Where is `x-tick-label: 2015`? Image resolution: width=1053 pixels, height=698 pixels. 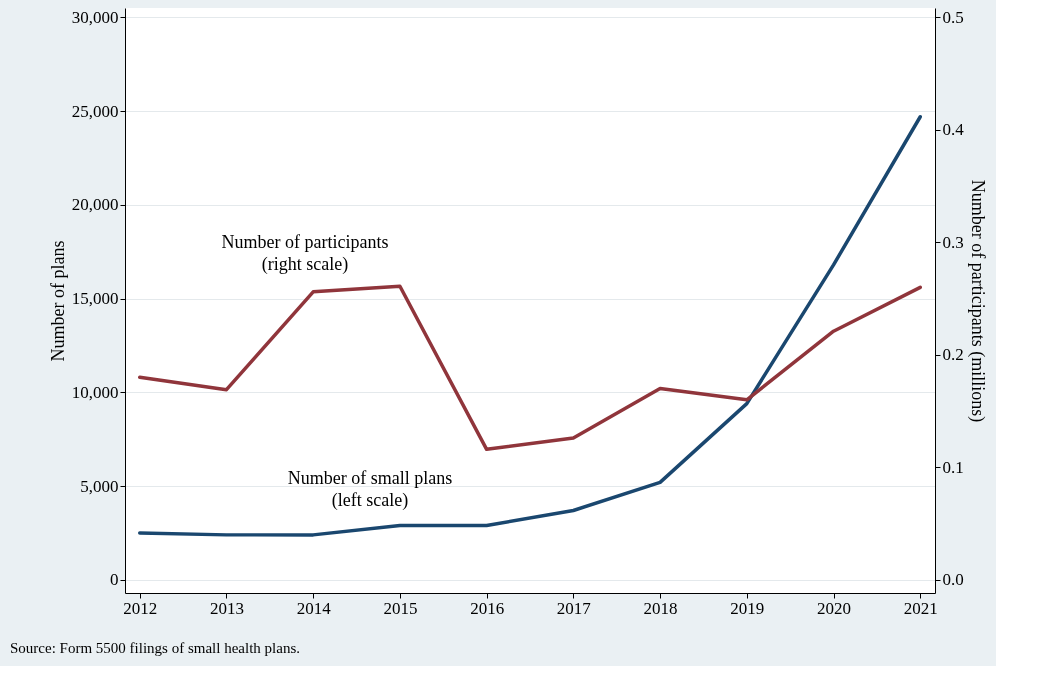
x-tick-label: 2015 is located at coordinates (400, 608).